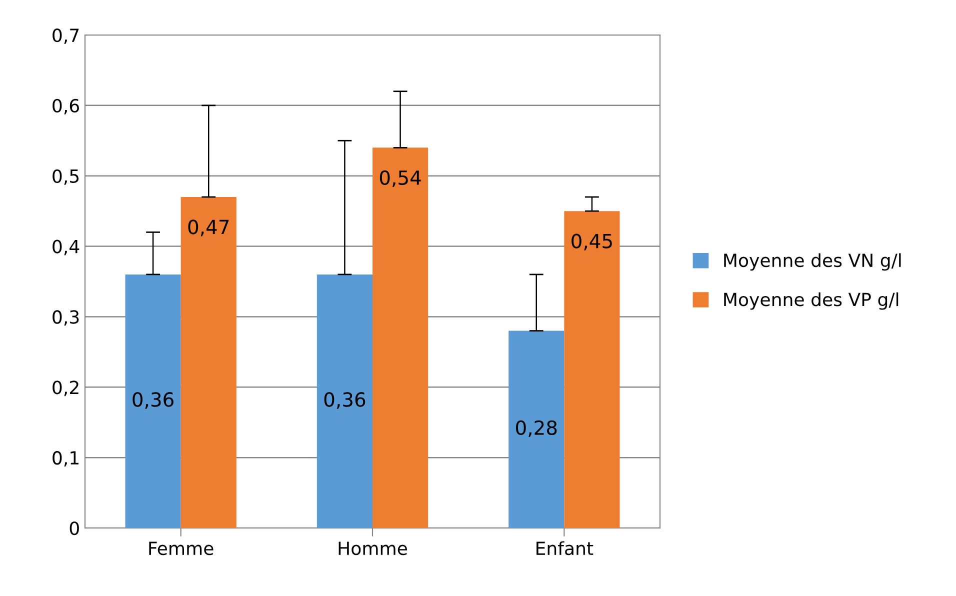 This screenshot has height=596, width=956. What do you see at coordinates (372, 549) in the screenshot?
I see `x-tick-label: Homme` at bounding box center [372, 549].